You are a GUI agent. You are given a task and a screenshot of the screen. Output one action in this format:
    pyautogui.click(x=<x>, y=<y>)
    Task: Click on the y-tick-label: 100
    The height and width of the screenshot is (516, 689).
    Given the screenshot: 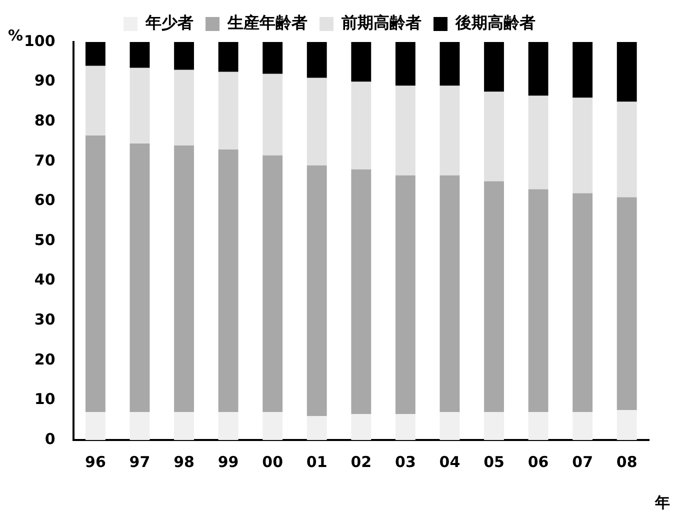 What is the action you would take?
    pyautogui.click(x=40, y=41)
    